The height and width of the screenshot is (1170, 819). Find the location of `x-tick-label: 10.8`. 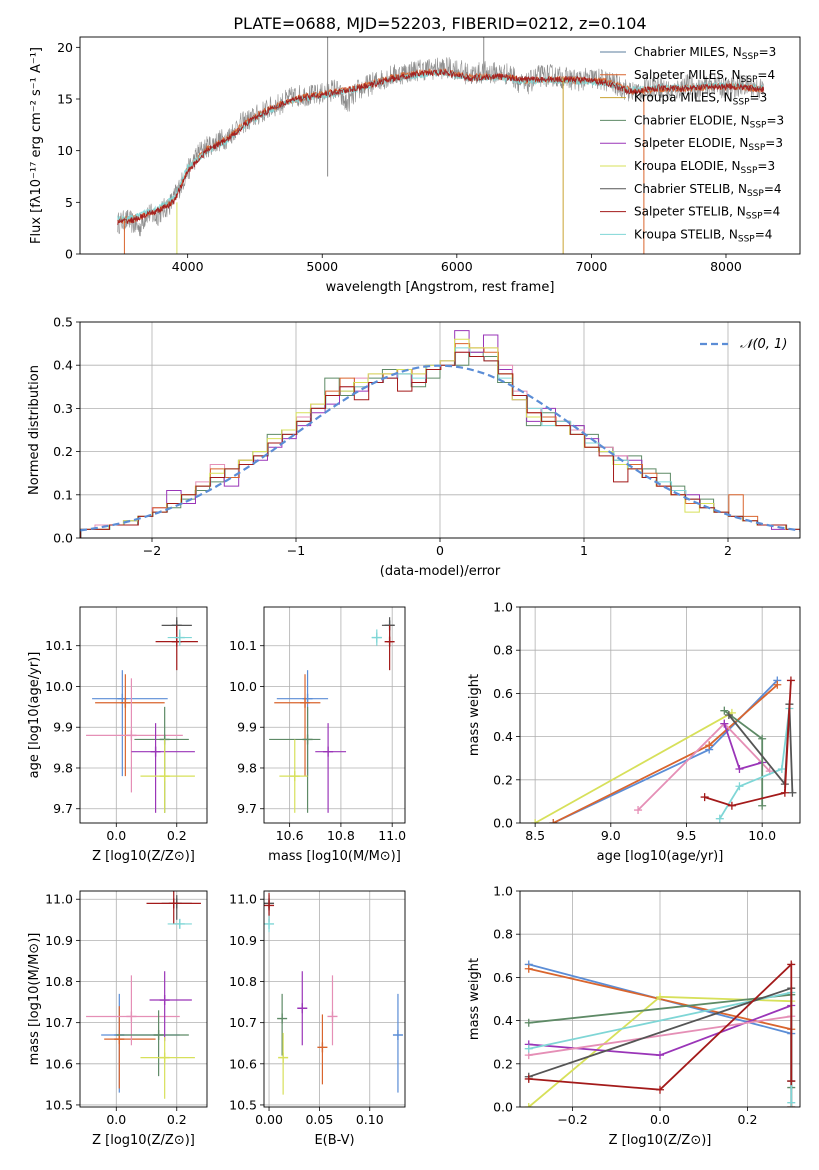

x-tick-label: 10.8 is located at coordinates (341, 835).